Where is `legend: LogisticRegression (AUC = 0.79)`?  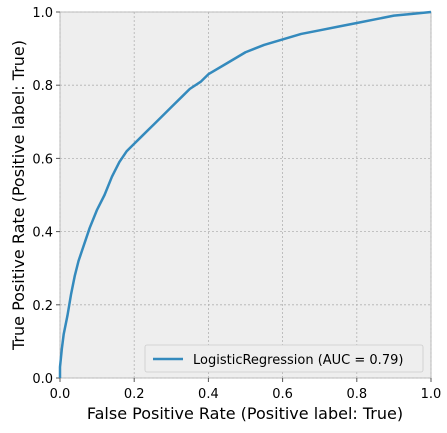 legend: LogisticRegression (AUC = 0.79) is located at coordinates (284, 358).